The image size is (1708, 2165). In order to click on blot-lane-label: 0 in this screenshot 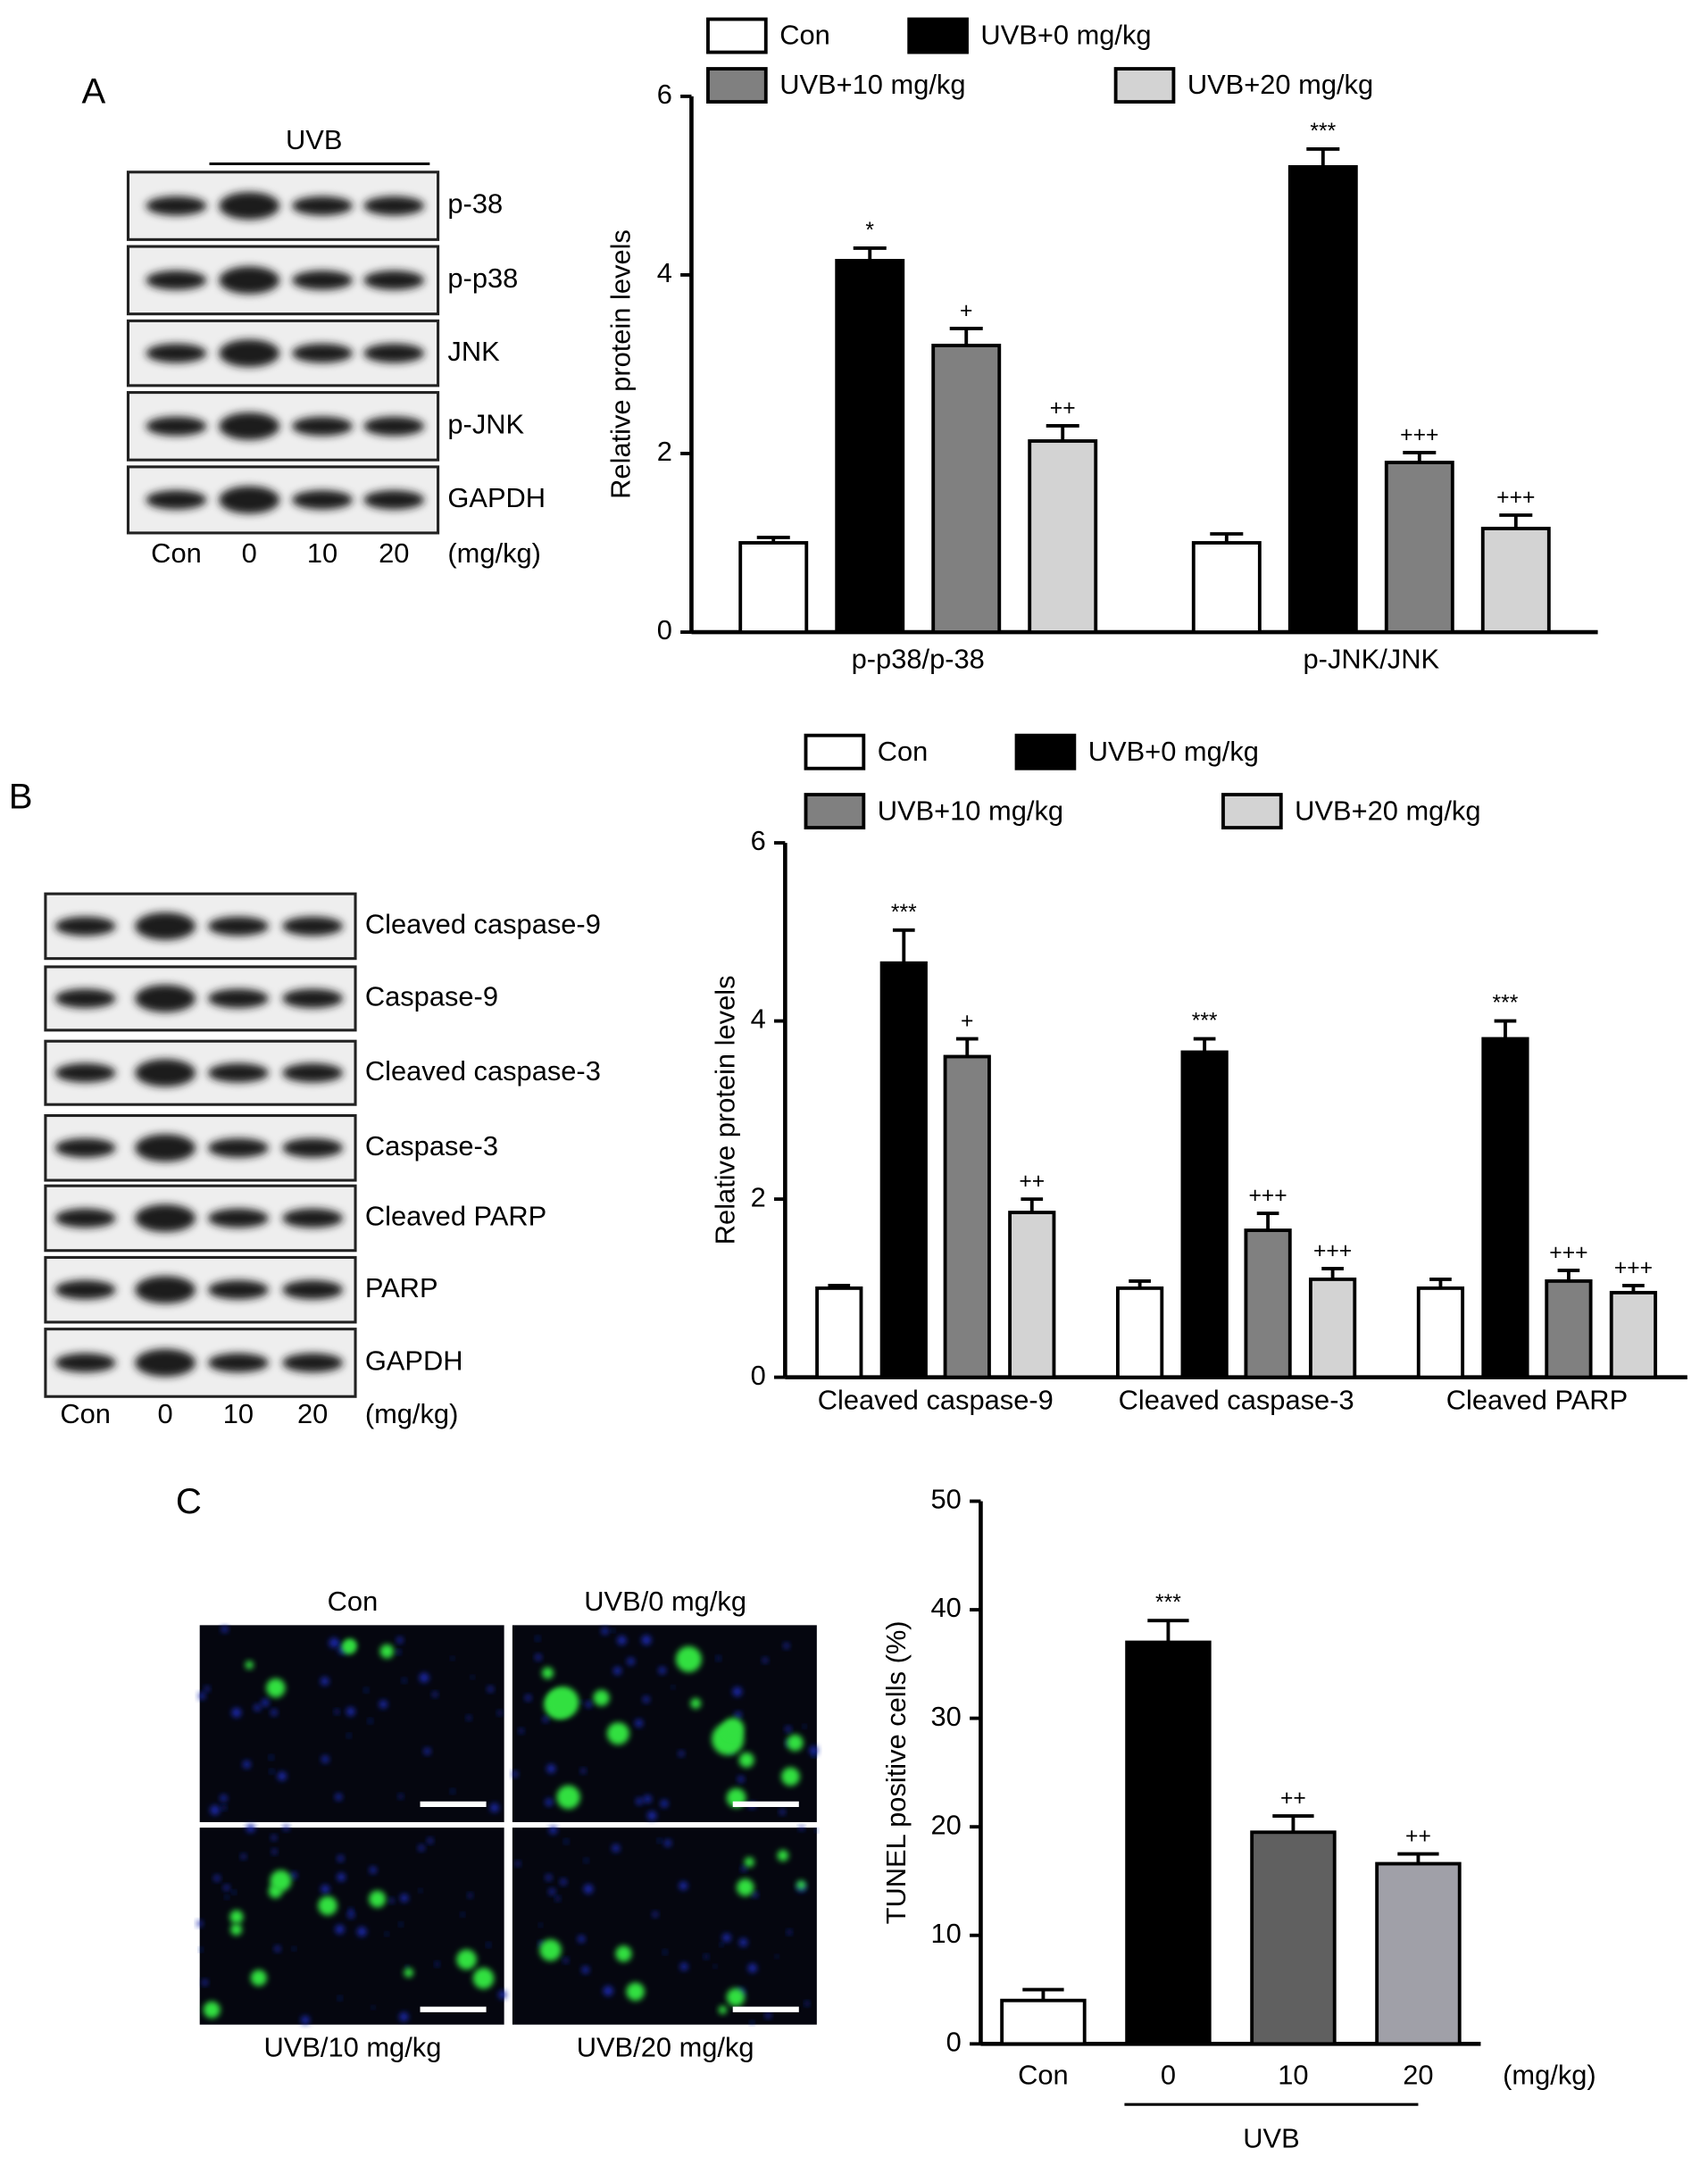, I will do `click(165, 1413)`.